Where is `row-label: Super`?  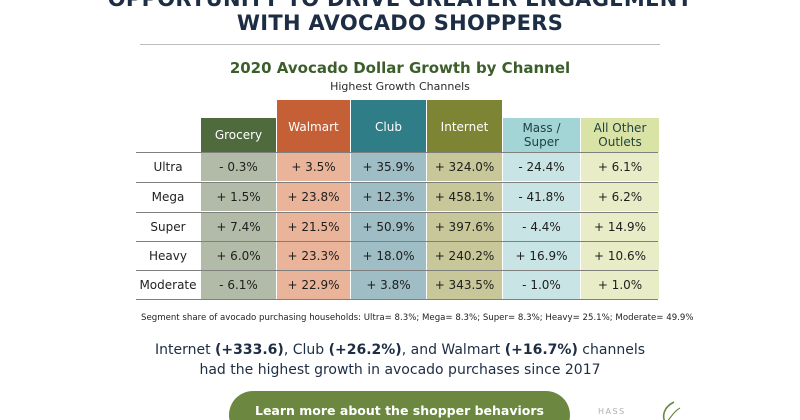 row-label: Super is located at coordinates (168, 226).